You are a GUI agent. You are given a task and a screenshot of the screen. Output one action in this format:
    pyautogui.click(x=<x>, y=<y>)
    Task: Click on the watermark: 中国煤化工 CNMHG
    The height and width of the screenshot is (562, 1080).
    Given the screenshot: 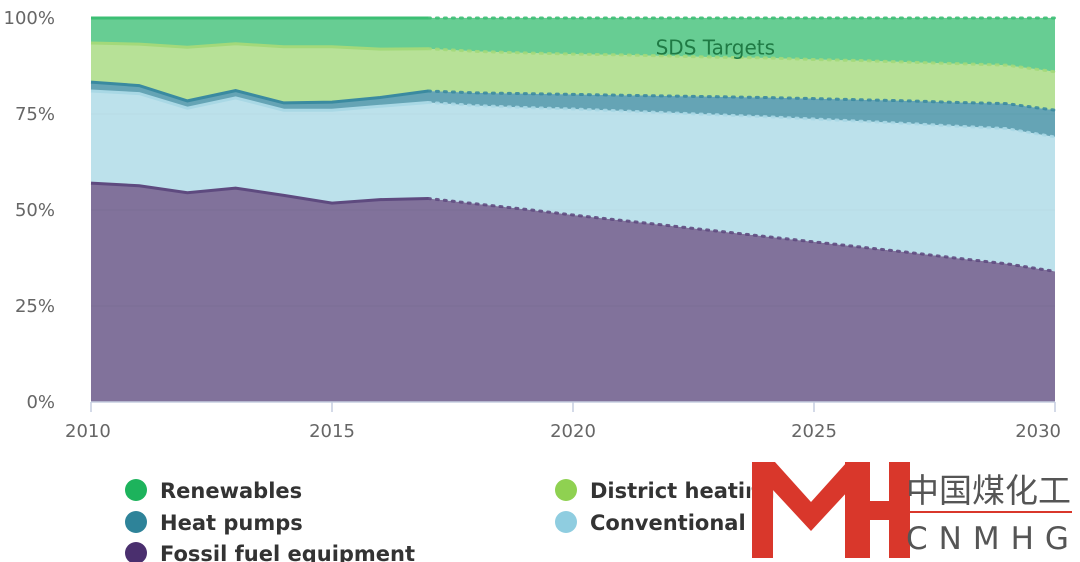 What is the action you would take?
    pyautogui.click(x=915, y=512)
    